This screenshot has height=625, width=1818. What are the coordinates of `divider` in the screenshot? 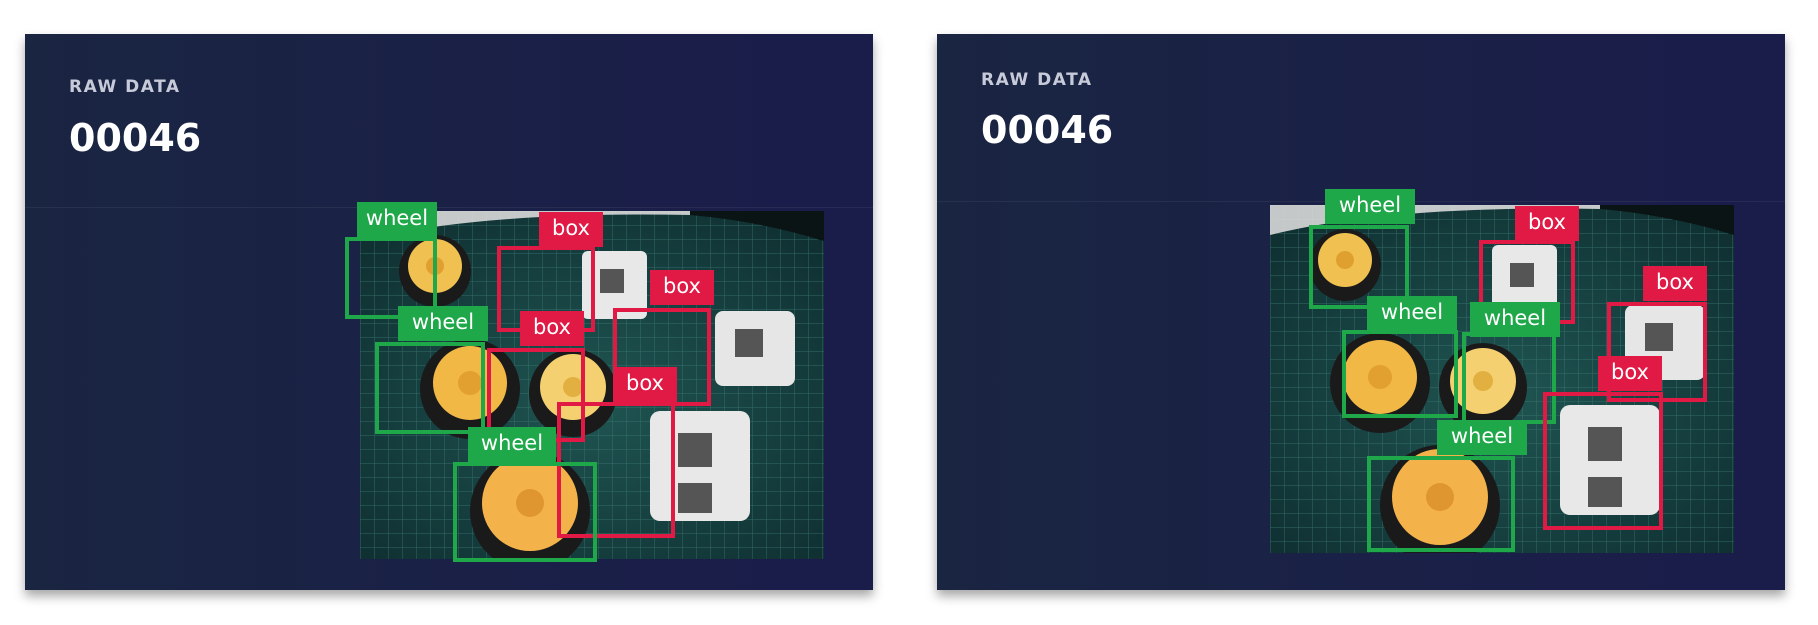 It's located at (449, 207).